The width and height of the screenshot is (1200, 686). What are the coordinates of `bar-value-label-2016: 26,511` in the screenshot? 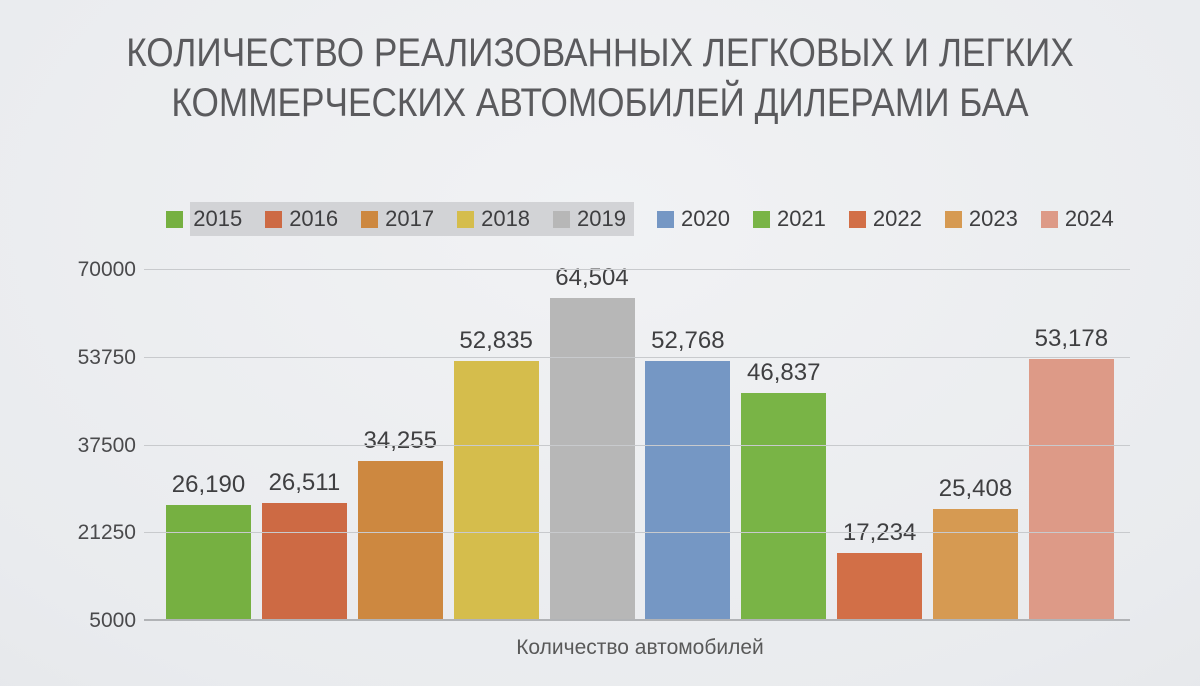 It's located at (304, 482).